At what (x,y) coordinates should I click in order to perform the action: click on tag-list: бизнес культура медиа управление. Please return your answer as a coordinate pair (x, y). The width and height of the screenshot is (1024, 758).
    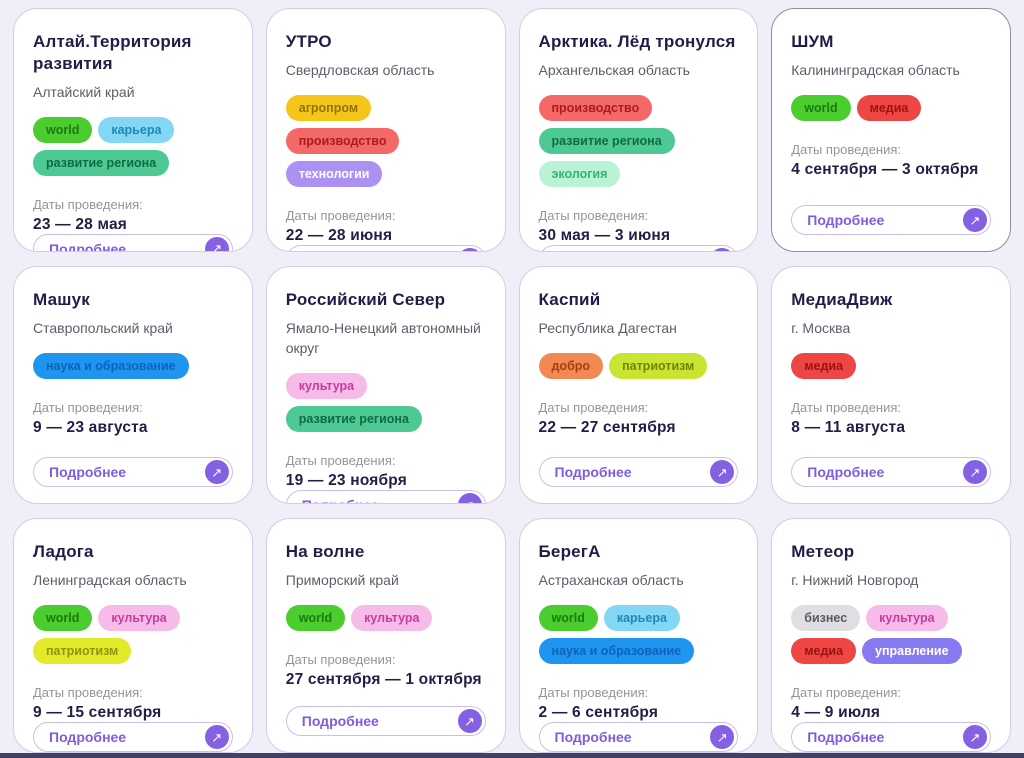
    Looking at the image, I should click on (891, 635).